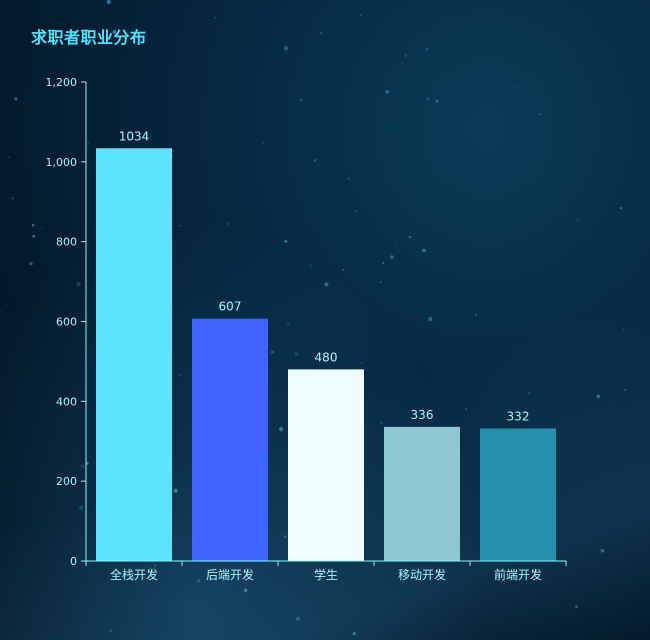  I want to click on chart-title: 求职者职业分布, so click(89, 37).